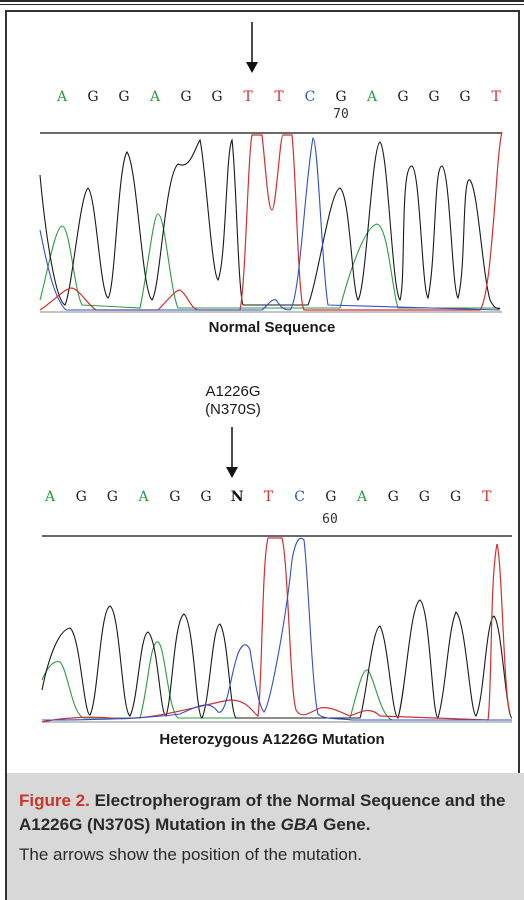 The height and width of the screenshot is (900, 524). I want to click on top-rule, so click(262, 1).